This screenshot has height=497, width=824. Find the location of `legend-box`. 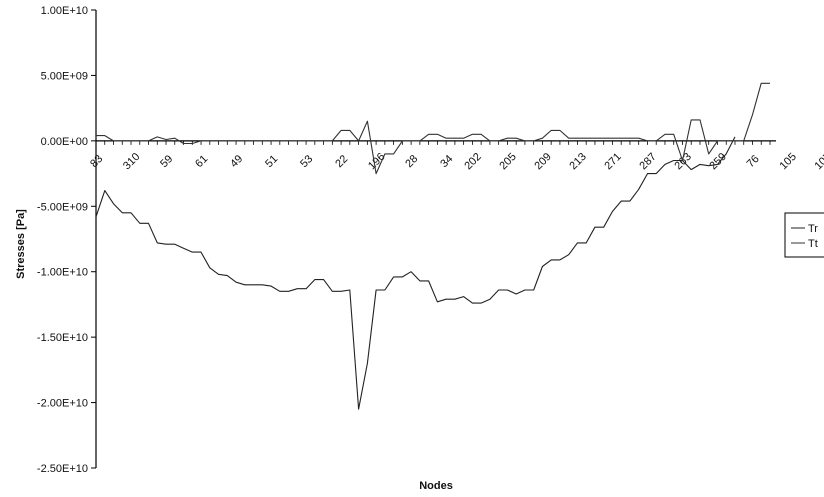

legend-box is located at coordinates (804, 235).